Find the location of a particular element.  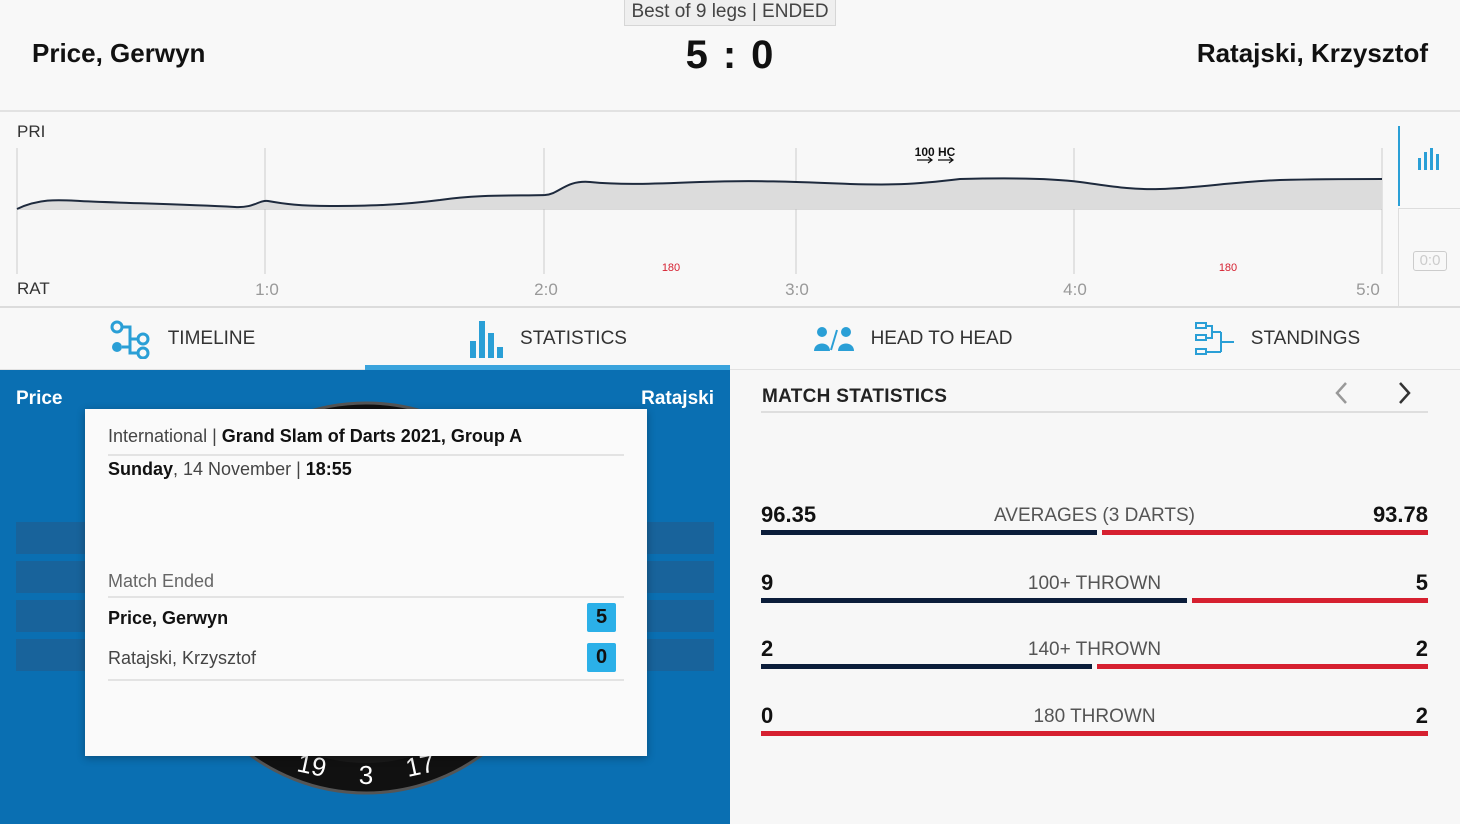

match-status: Match Ended is located at coordinates (366, 584).